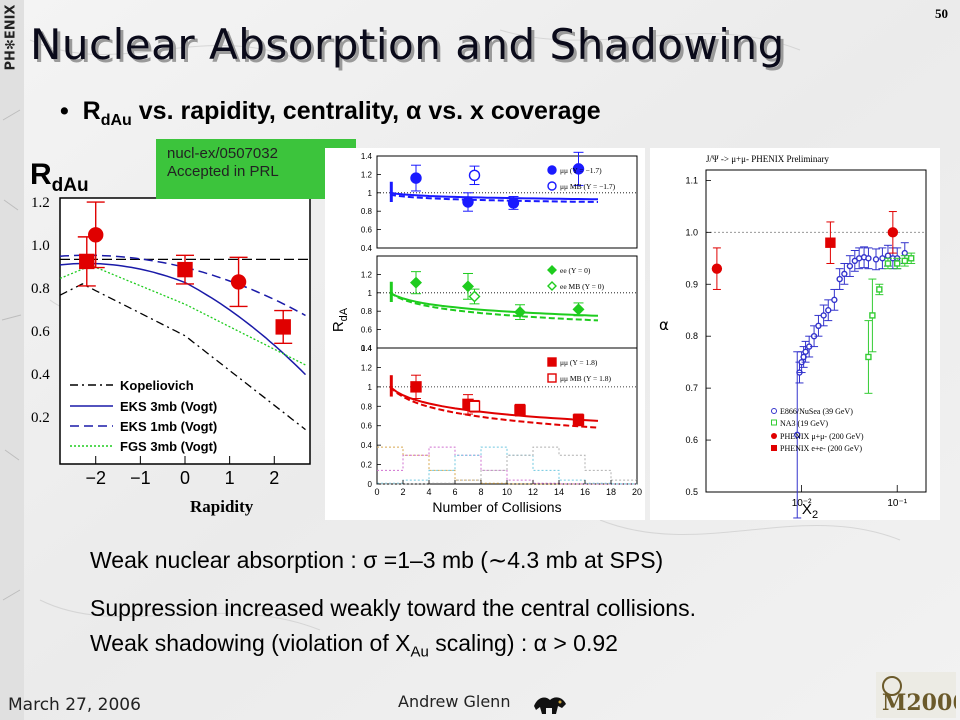 This screenshot has width=960, height=720. I want to click on phenix-logo-text: PH✻ENIX, so click(11, 37).